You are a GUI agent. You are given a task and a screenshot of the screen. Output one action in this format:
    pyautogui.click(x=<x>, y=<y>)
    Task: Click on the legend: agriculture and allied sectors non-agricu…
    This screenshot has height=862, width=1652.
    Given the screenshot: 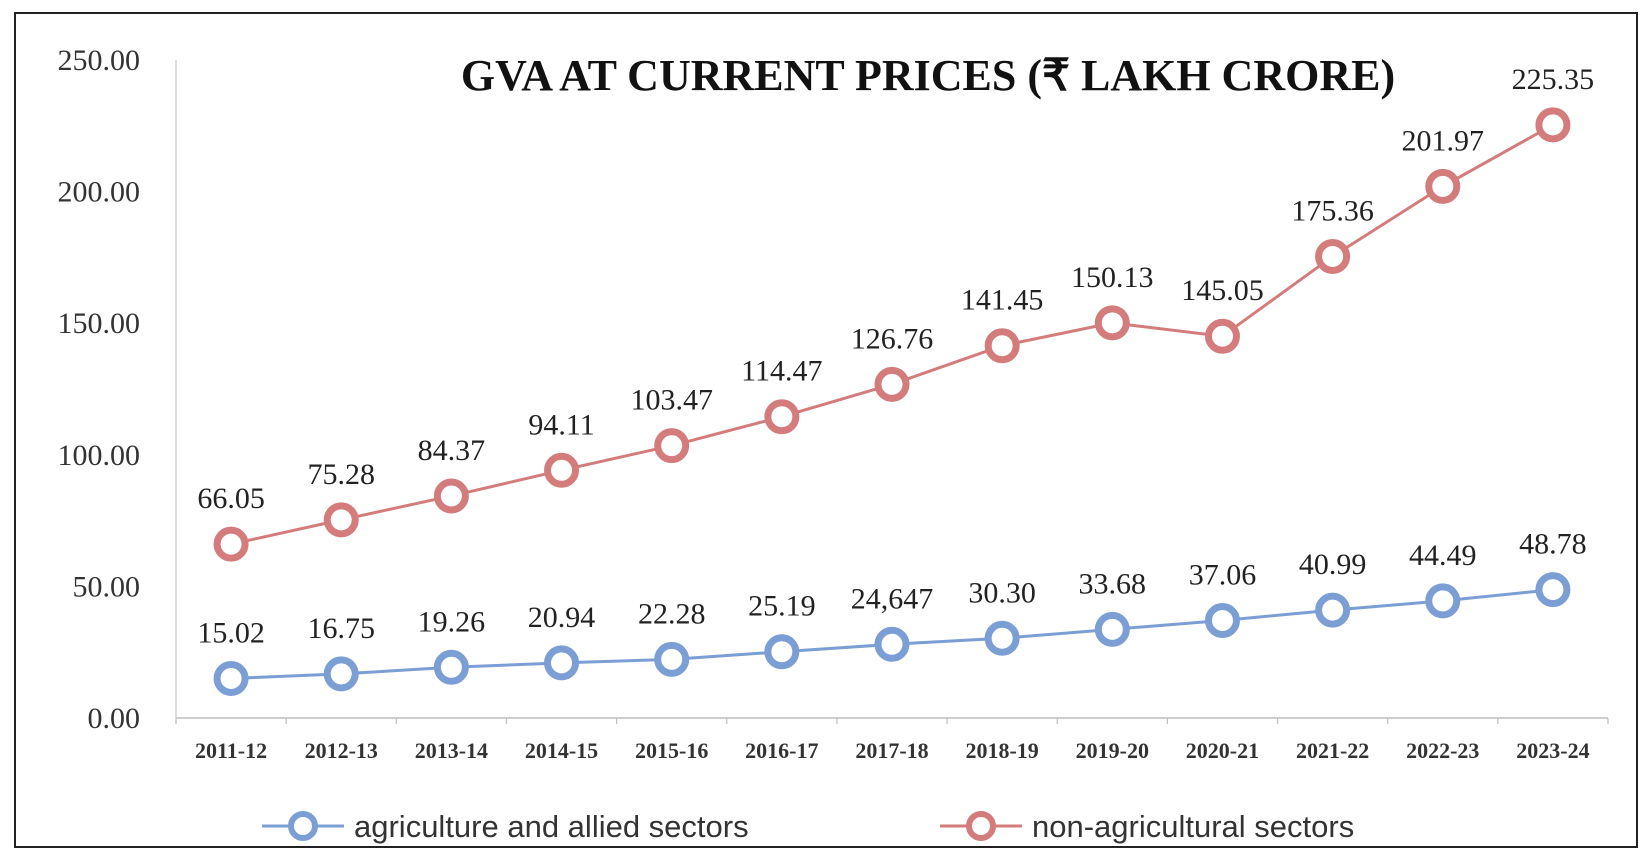 What is the action you would take?
    pyautogui.click(x=808, y=826)
    